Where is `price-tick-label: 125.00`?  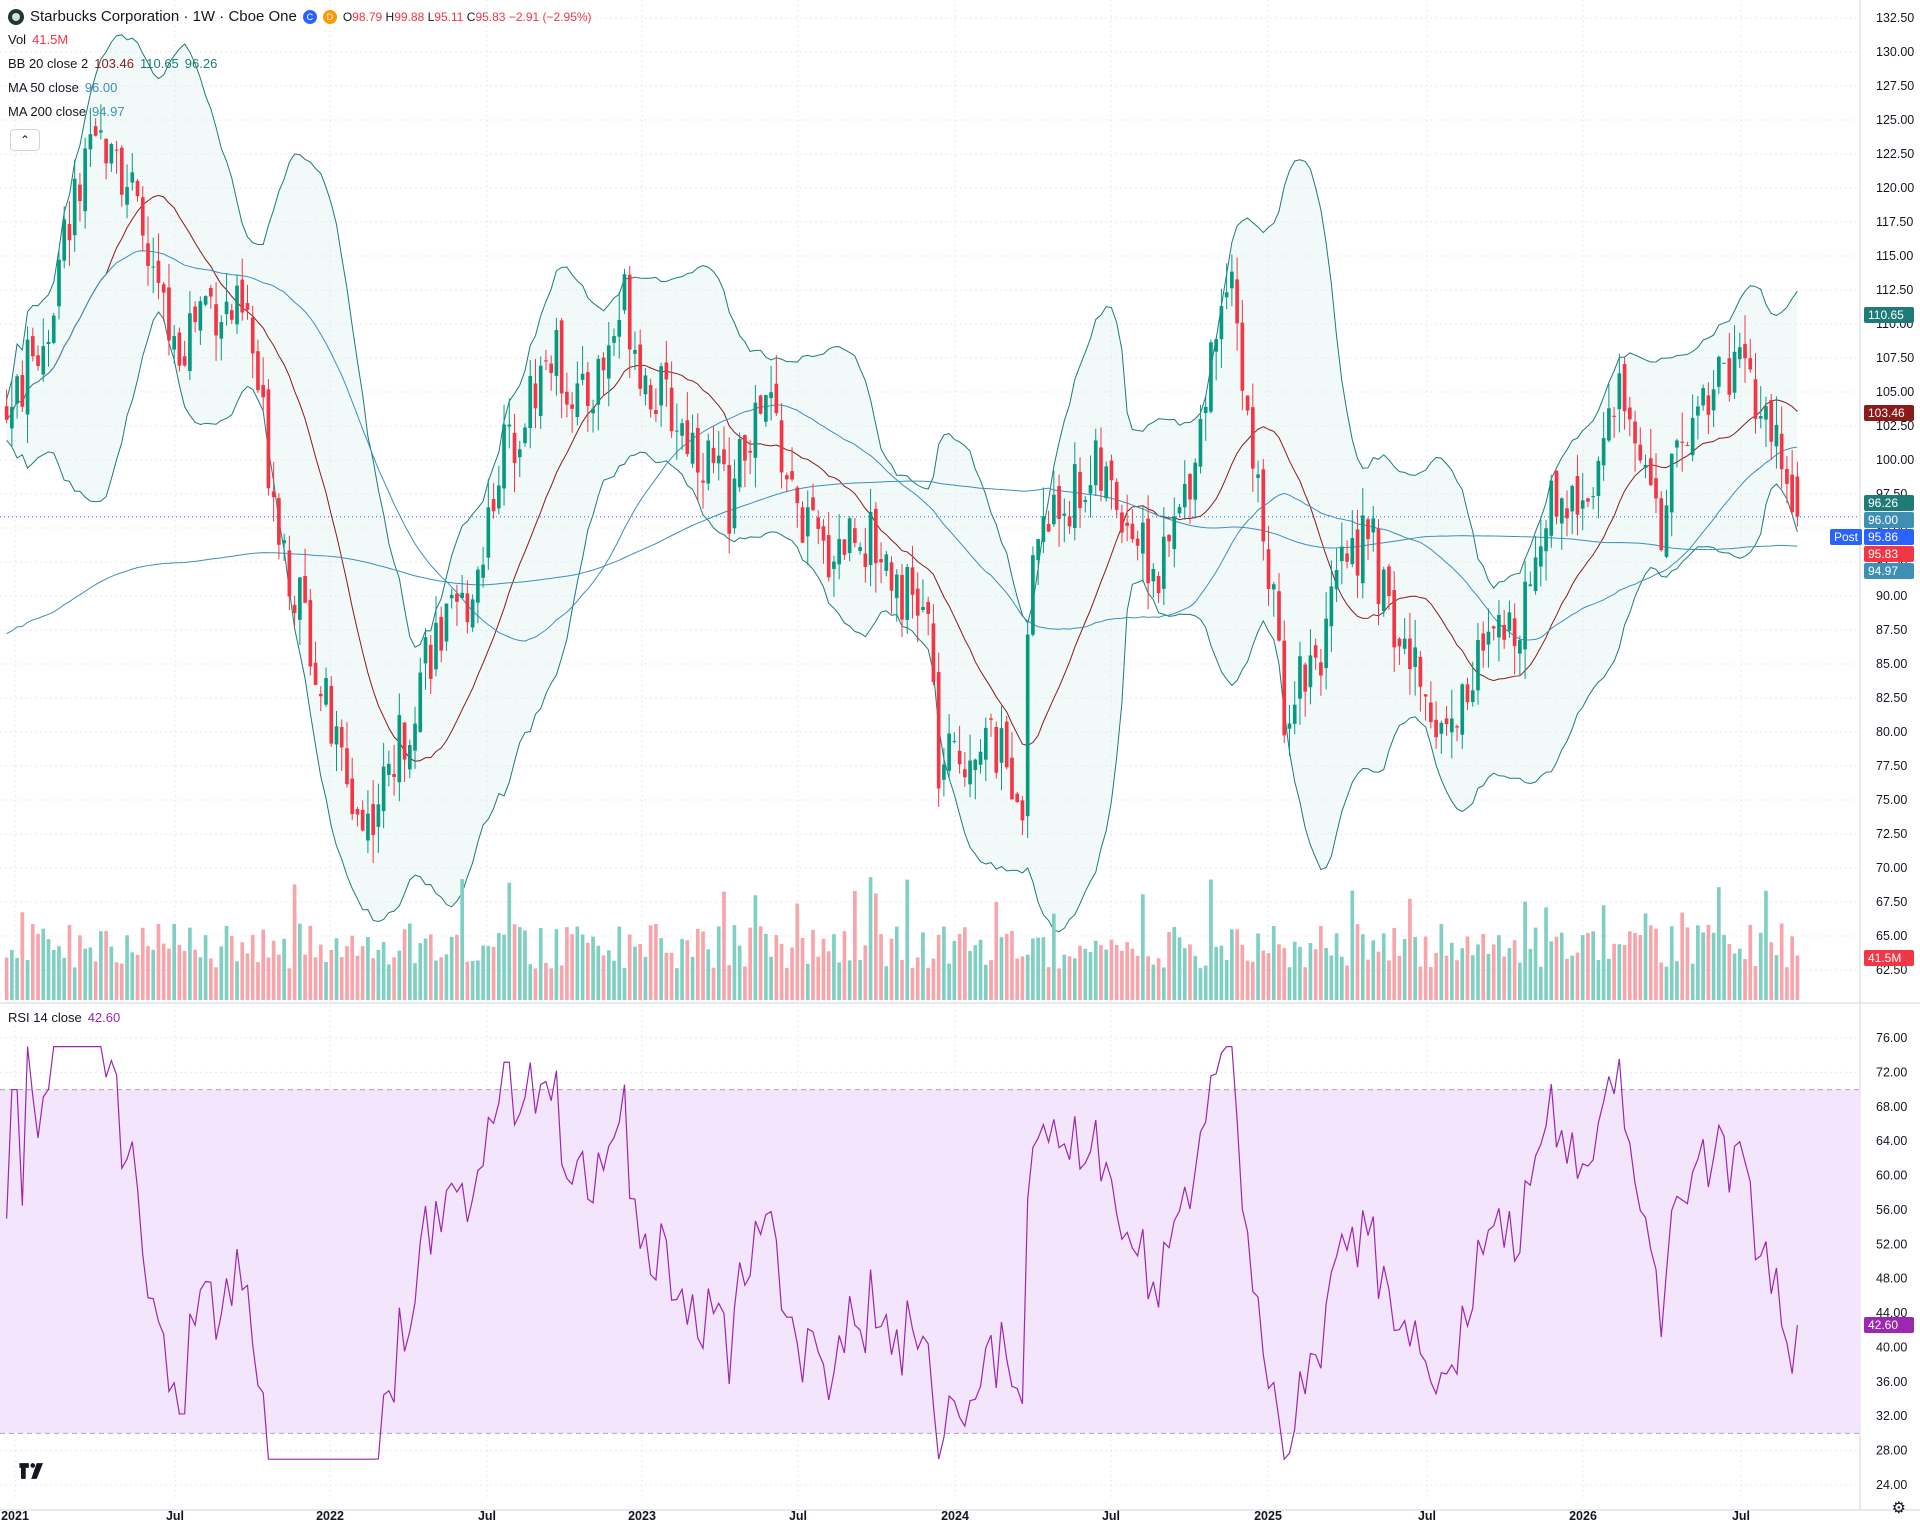
price-tick-label: 125.00 is located at coordinates (1895, 120).